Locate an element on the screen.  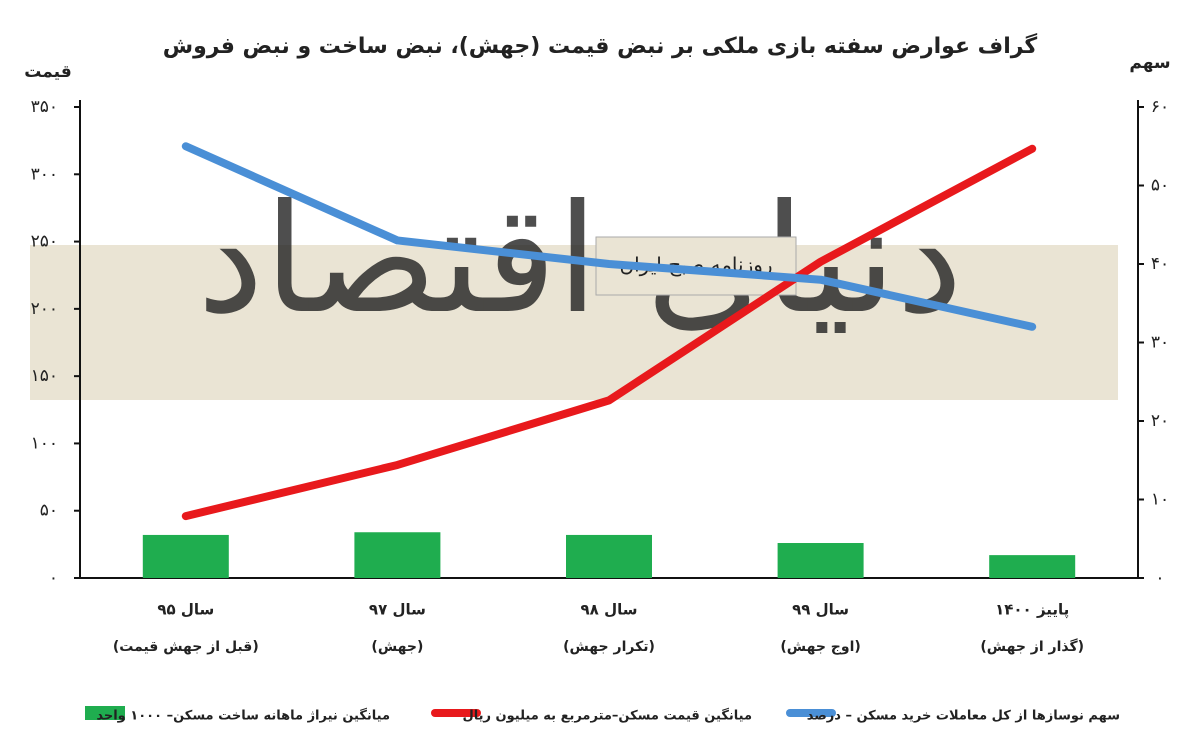
y2-tick-label: ۶۰ is located at coordinates (1160, 107).